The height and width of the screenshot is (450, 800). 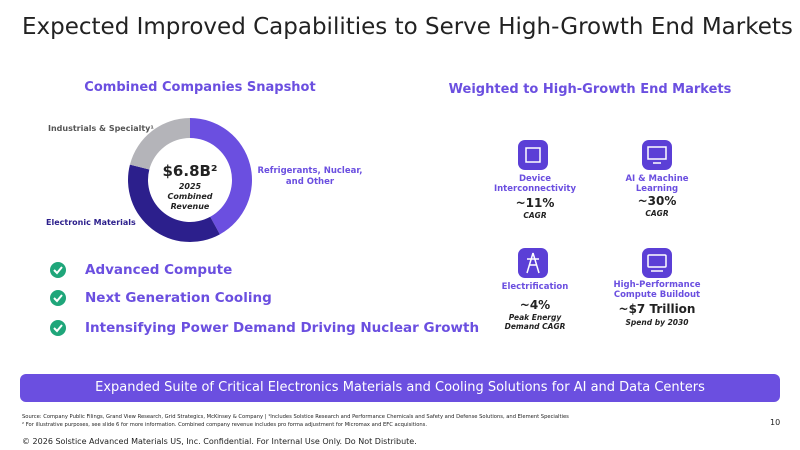 I want to click on caption-line: Combined, so click(x=190, y=196).